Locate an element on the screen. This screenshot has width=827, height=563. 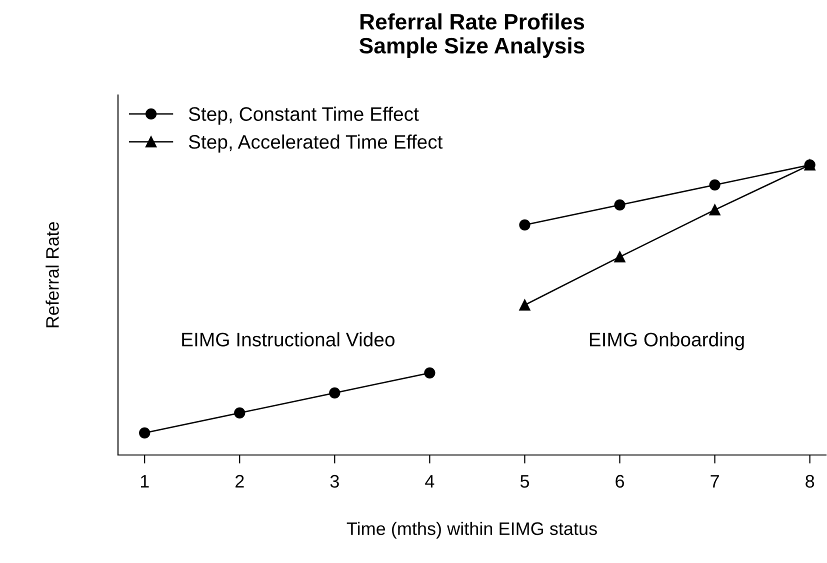
x-tick-label: 4 is located at coordinates (429, 481).